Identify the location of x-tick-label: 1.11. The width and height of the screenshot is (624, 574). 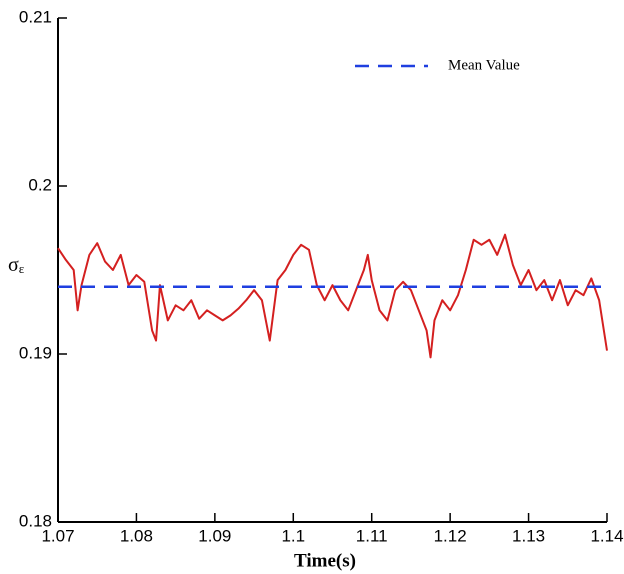
(372, 535).